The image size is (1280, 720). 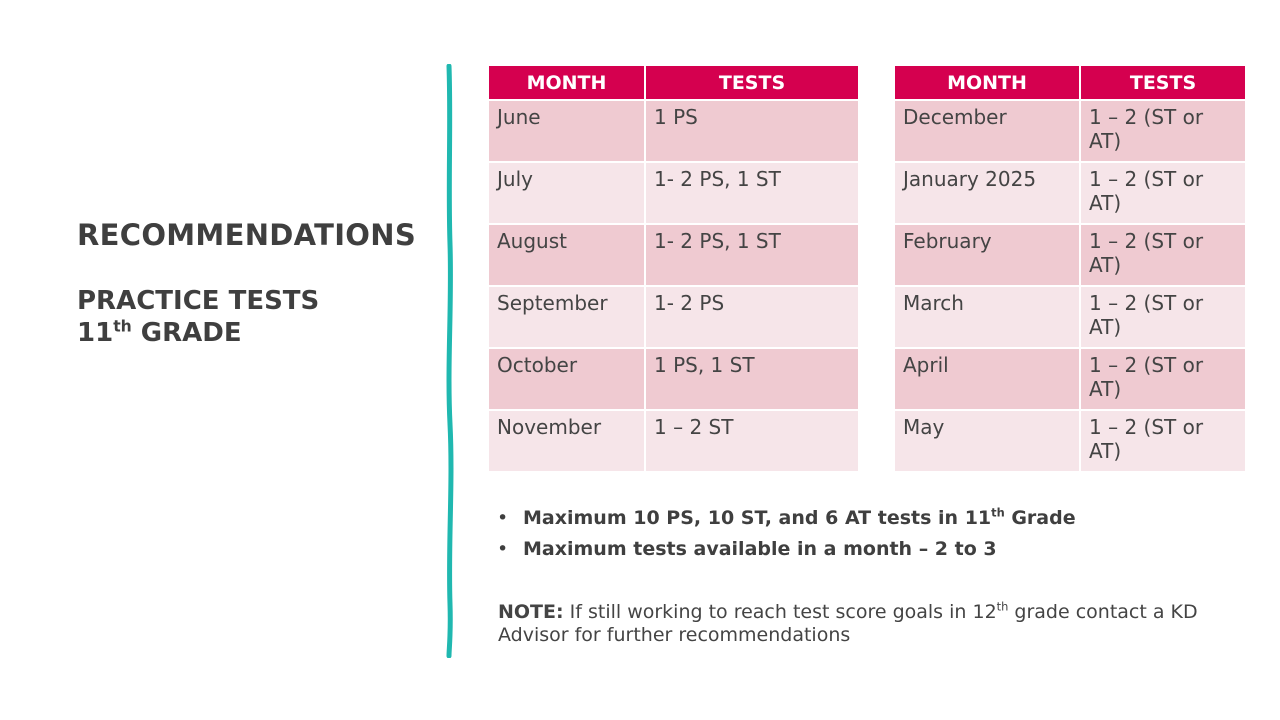 I want to click on table-row: May 1 – 2 (ST or AT), so click(x=1070, y=441).